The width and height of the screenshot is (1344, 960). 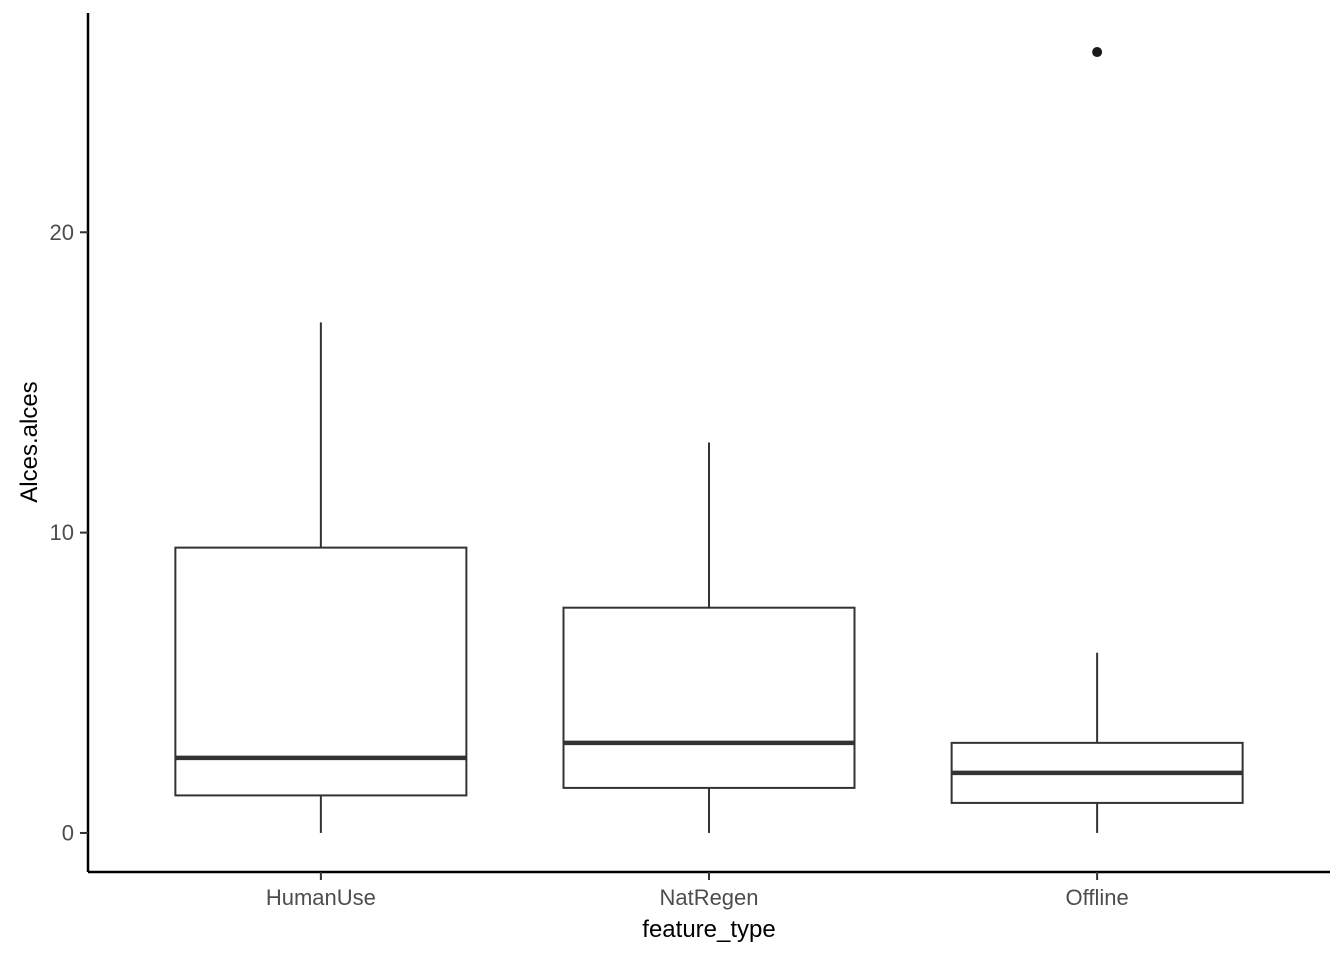 What do you see at coordinates (62, 532) in the screenshot?
I see `y-tick-label: 10` at bounding box center [62, 532].